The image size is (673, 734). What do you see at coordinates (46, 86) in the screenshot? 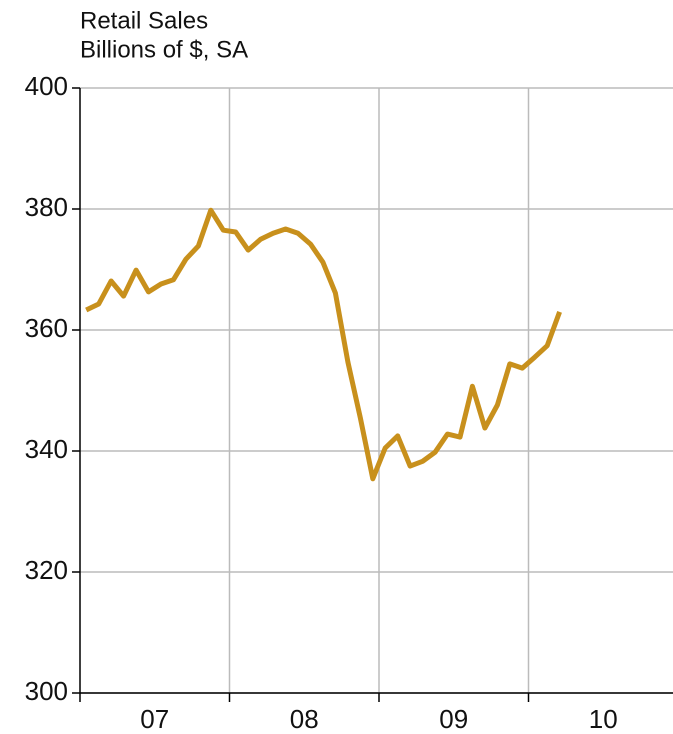
I see `y-tick-label: 400` at bounding box center [46, 86].